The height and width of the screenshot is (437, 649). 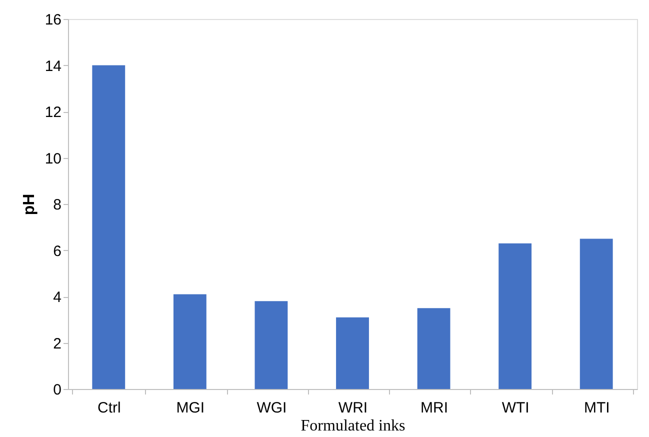 What do you see at coordinates (57, 251) in the screenshot?
I see `y-tick-label: 6` at bounding box center [57, 251].